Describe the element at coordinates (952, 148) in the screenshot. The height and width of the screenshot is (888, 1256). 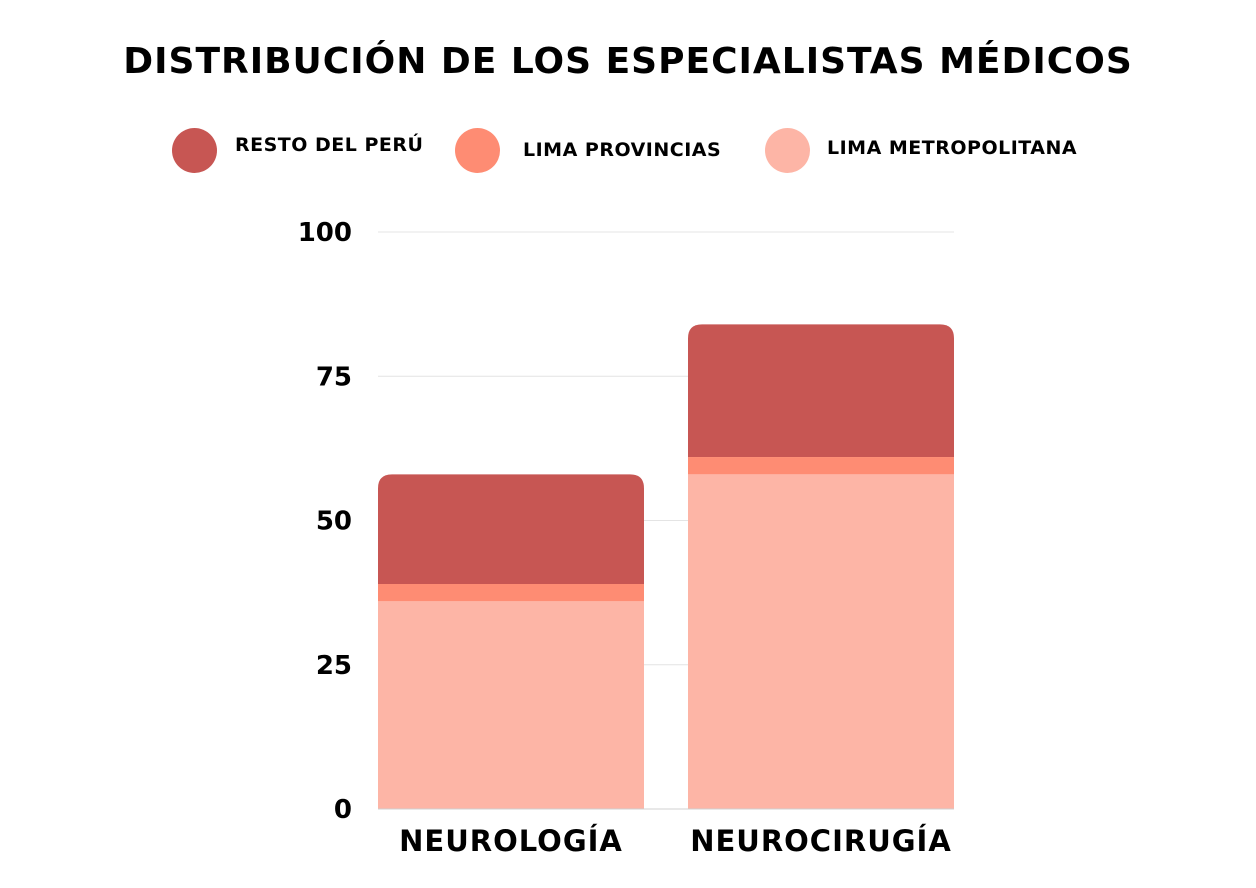
I see `legend-label-lima-metropolitana: LIMA METROPOLITANA` at that location.